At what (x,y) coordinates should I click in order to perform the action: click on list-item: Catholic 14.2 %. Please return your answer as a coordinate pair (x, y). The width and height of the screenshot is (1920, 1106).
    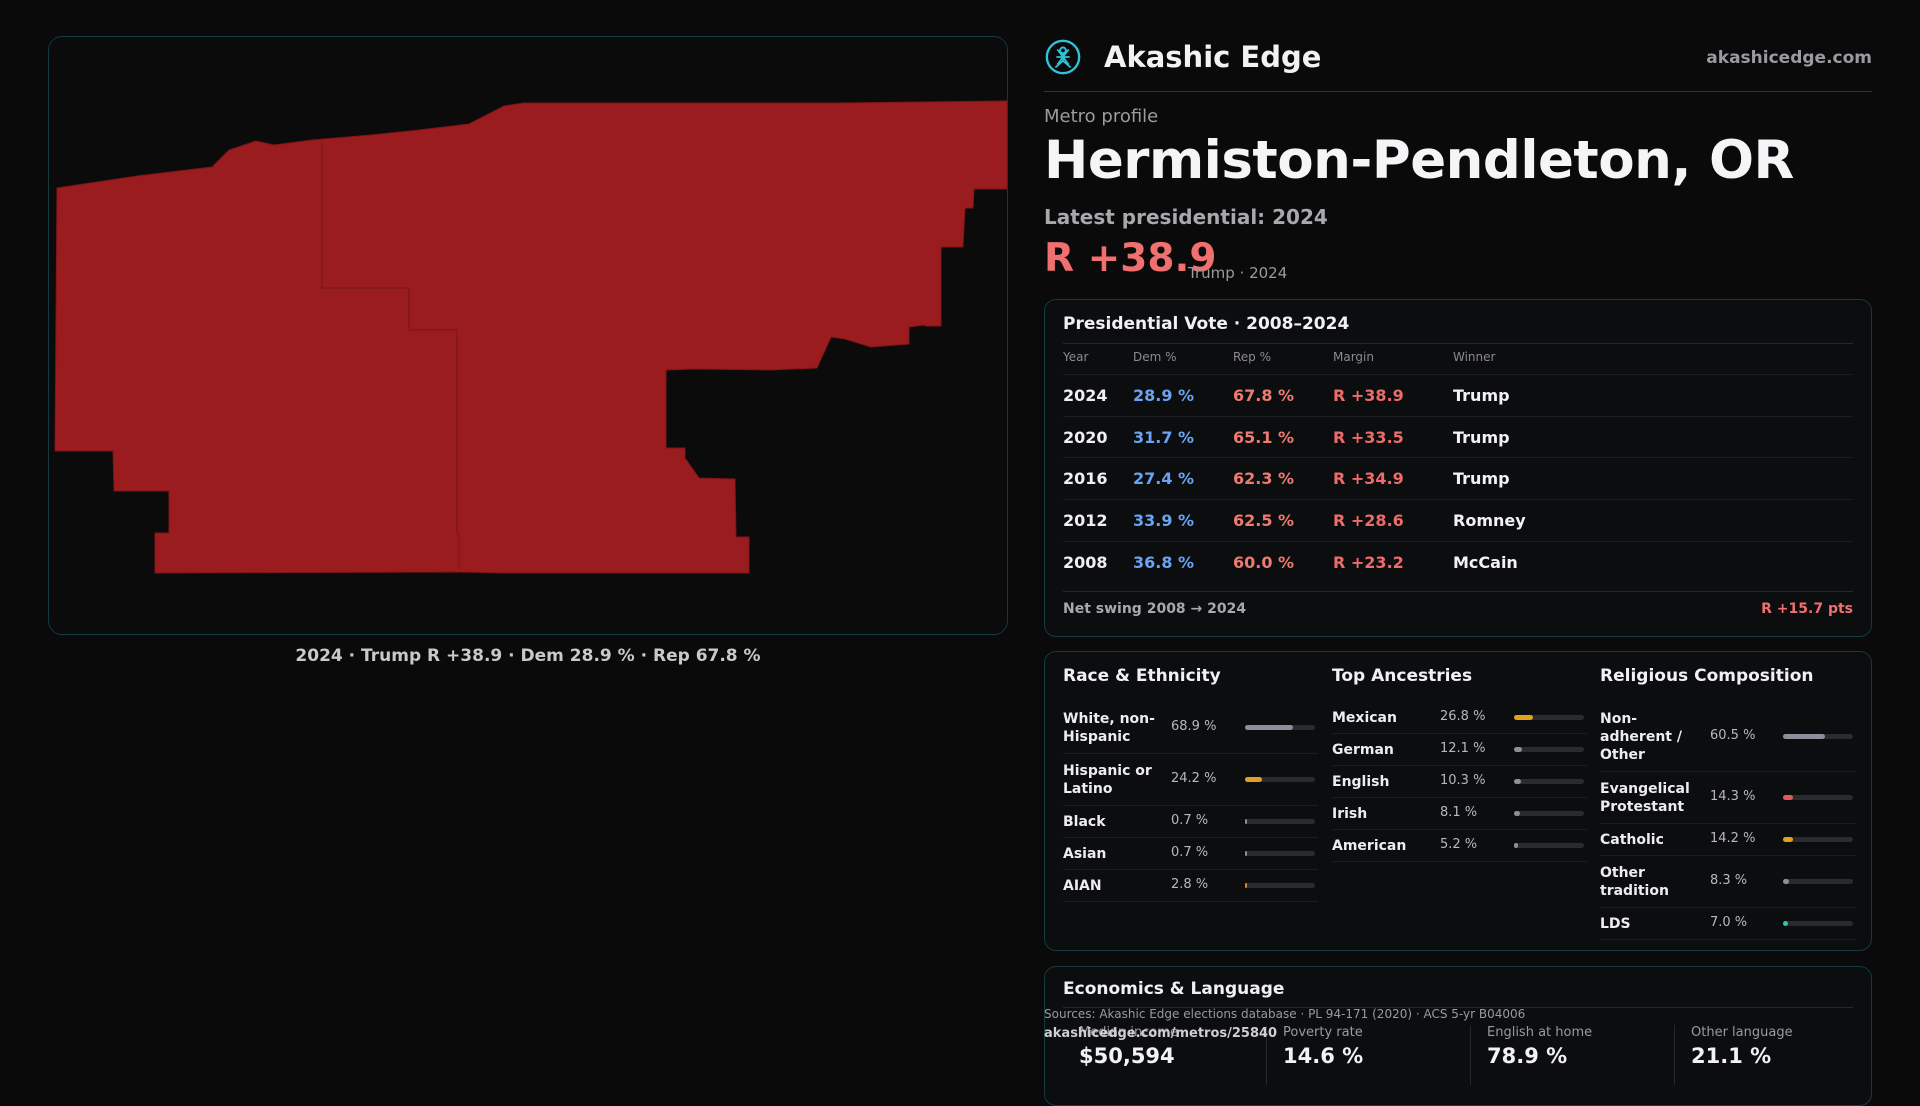
    Looking at the image, I should click on (1727, 840).